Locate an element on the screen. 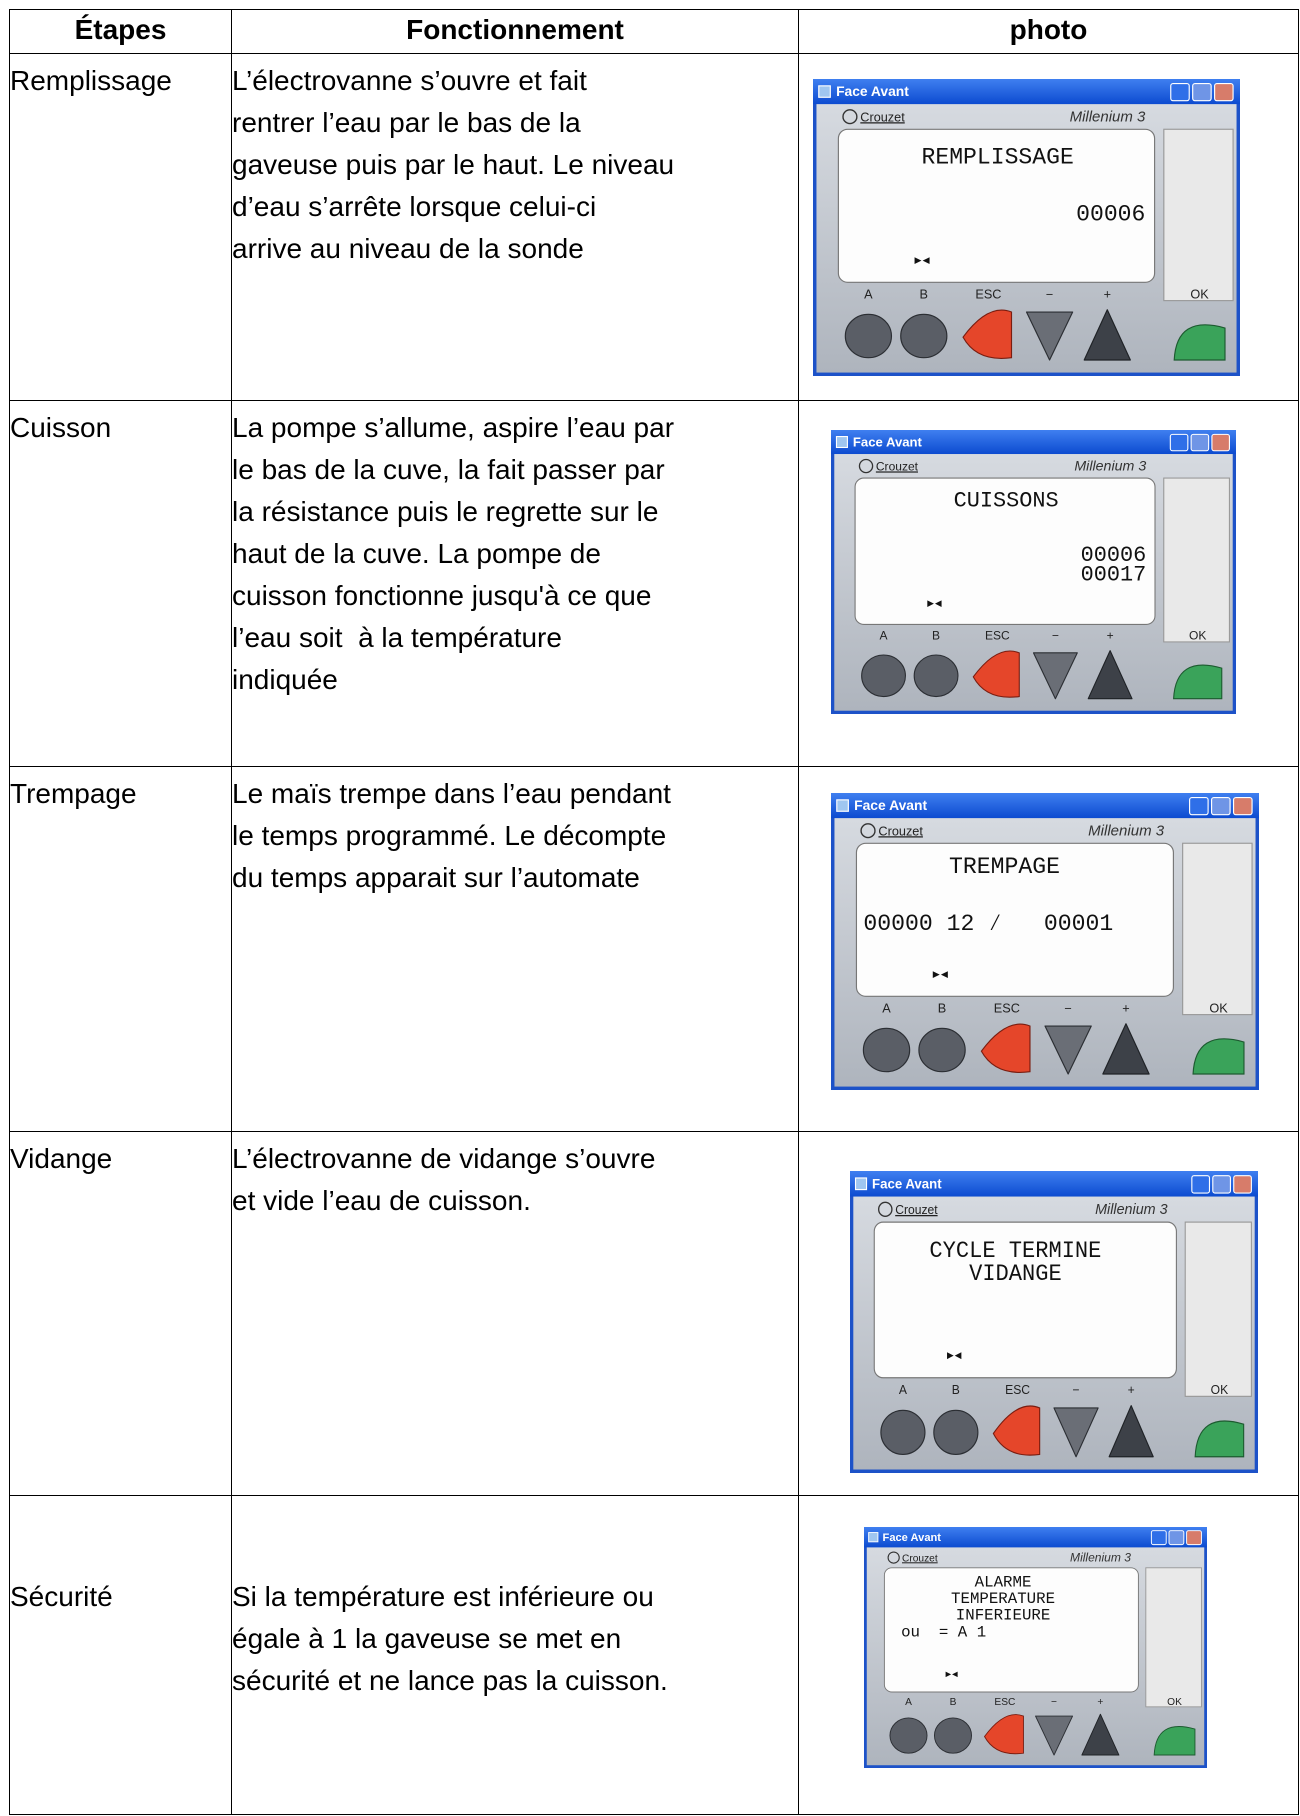  description-line: indiquée is located at coordinates (285, 679).